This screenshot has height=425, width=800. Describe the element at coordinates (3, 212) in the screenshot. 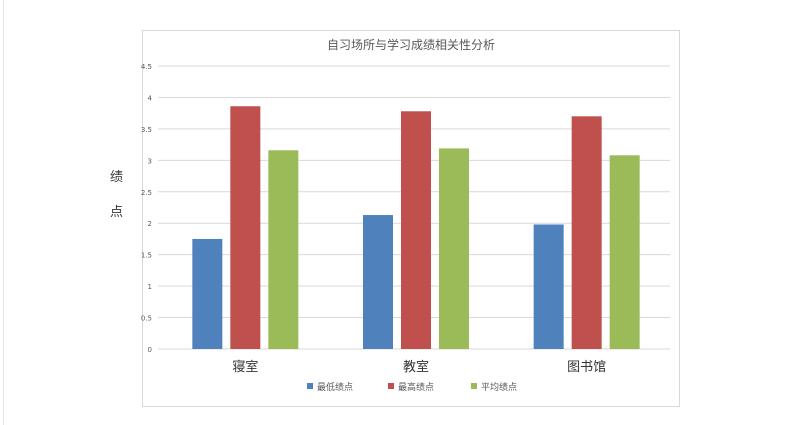

I see `left-edge-line` at that location.